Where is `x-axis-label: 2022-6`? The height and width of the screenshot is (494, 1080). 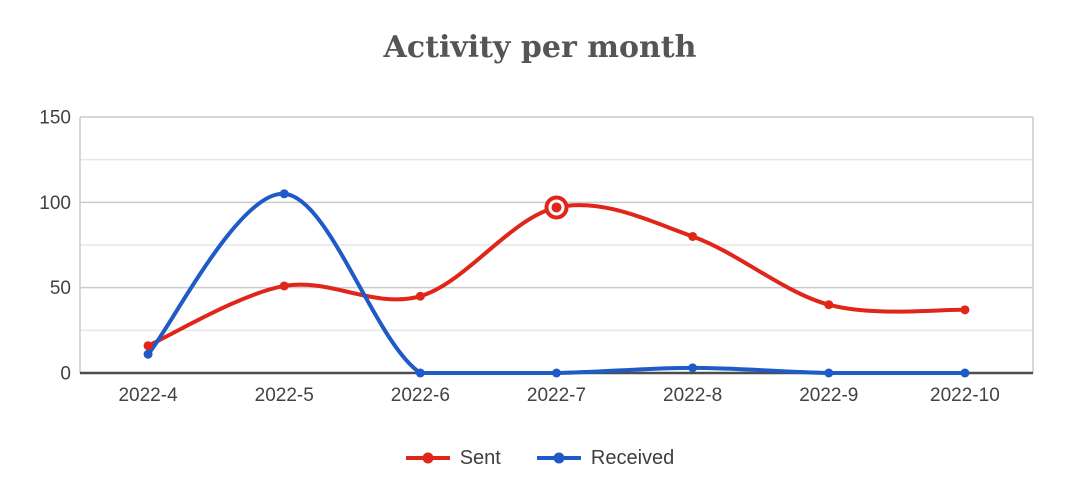
x-axis-label: 2022-6 is located at coordinates (420, 395).